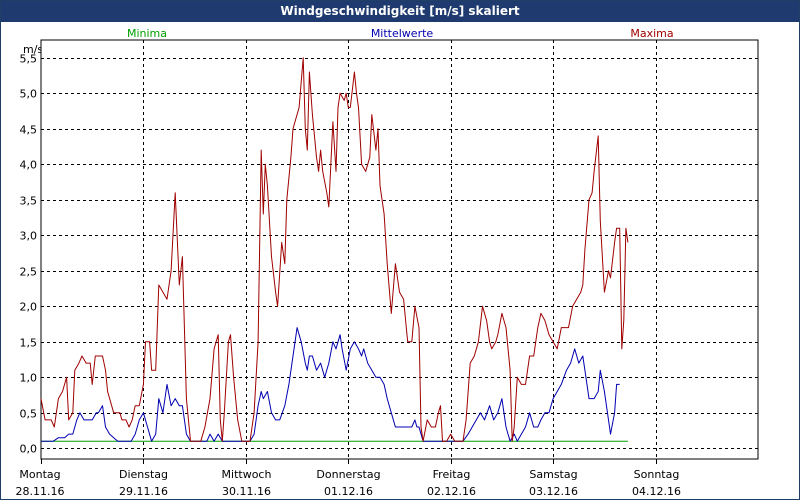  I want to click on legend-maxima: Maxima, so click(651, 33).